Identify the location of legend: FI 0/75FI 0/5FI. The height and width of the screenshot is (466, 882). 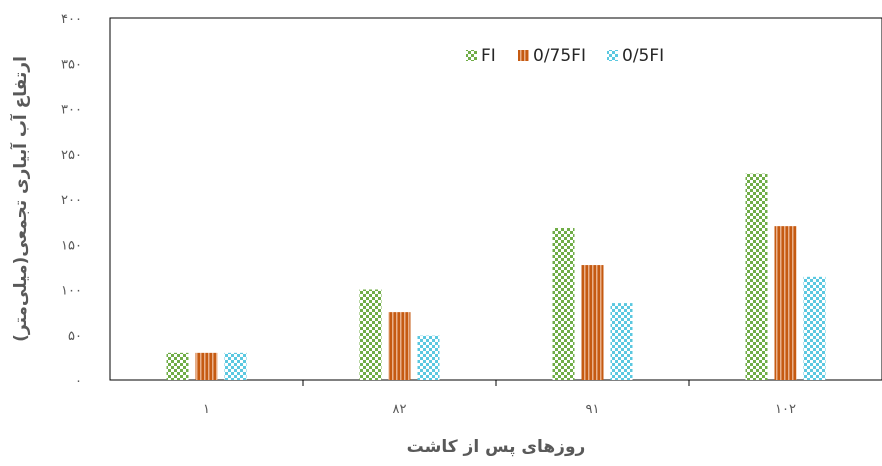
(565, 56).